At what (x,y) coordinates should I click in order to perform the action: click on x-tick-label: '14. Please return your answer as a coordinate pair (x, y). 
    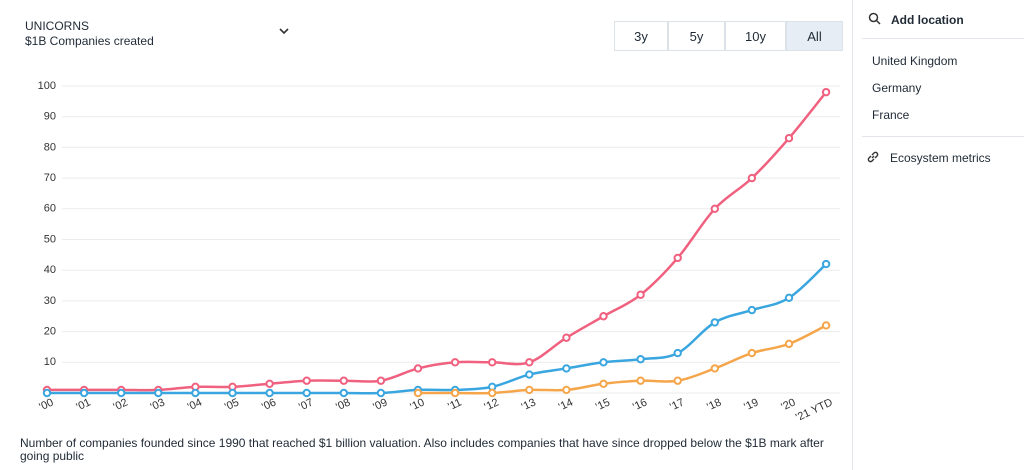
    Looking at the image, I should click on (566, 404).